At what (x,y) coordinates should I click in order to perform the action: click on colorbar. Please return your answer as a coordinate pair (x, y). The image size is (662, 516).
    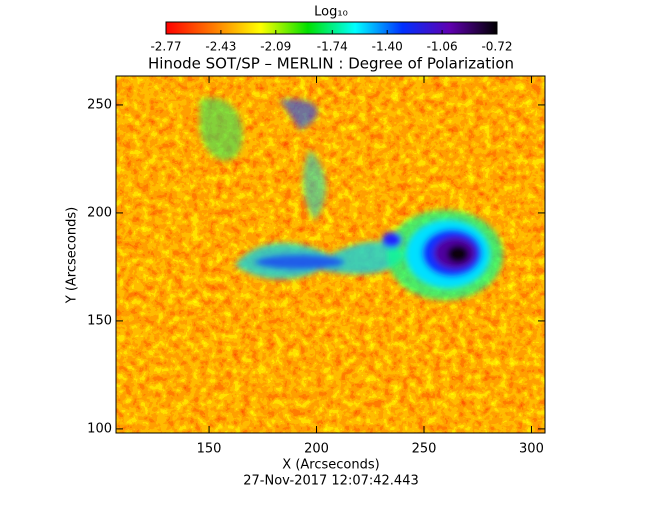
    Looking at the image, I should click on (331, 28).